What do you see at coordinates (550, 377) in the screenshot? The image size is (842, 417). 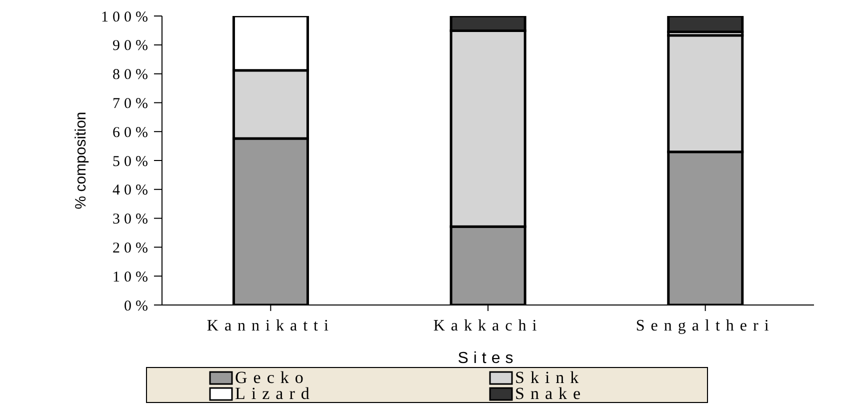 I see `legend-label: Skink` at bounding box center [550, 377].